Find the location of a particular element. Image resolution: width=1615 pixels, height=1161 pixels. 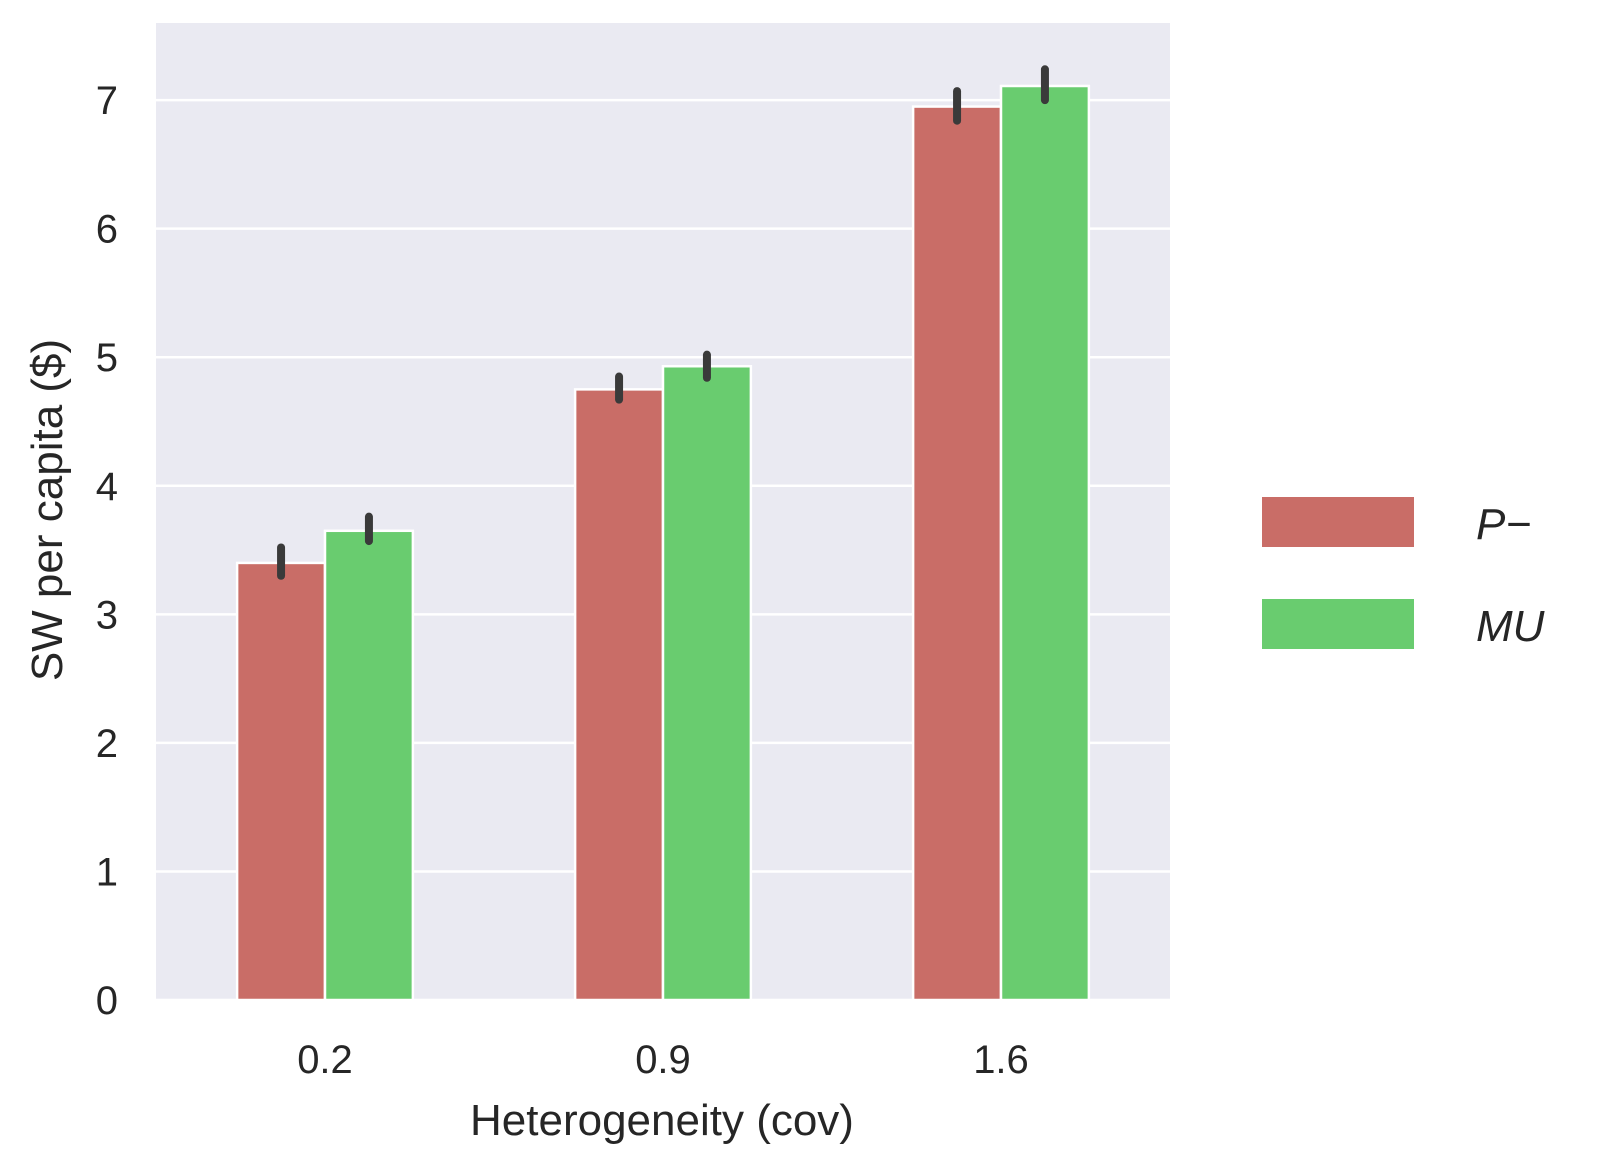

x-axis-ticks: 0.2 0.9 1.6 is located at coordinates (663, 1060).